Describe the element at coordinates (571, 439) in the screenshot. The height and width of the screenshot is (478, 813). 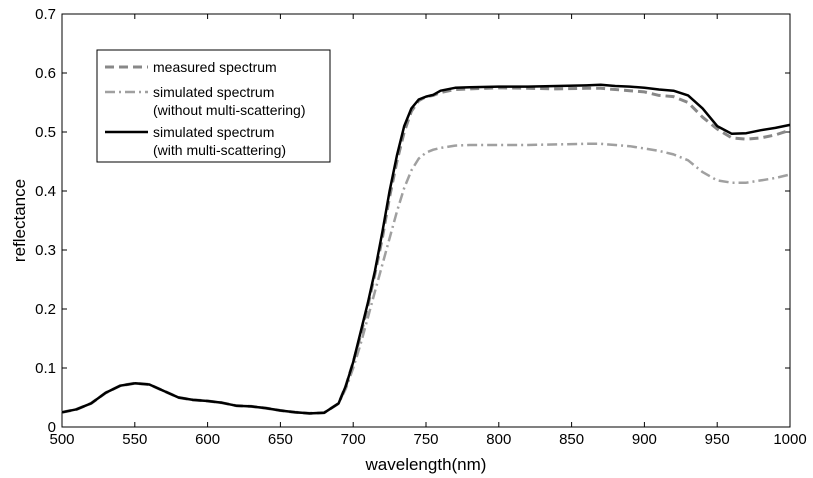
I see `x-tick-label: 850` at that location.